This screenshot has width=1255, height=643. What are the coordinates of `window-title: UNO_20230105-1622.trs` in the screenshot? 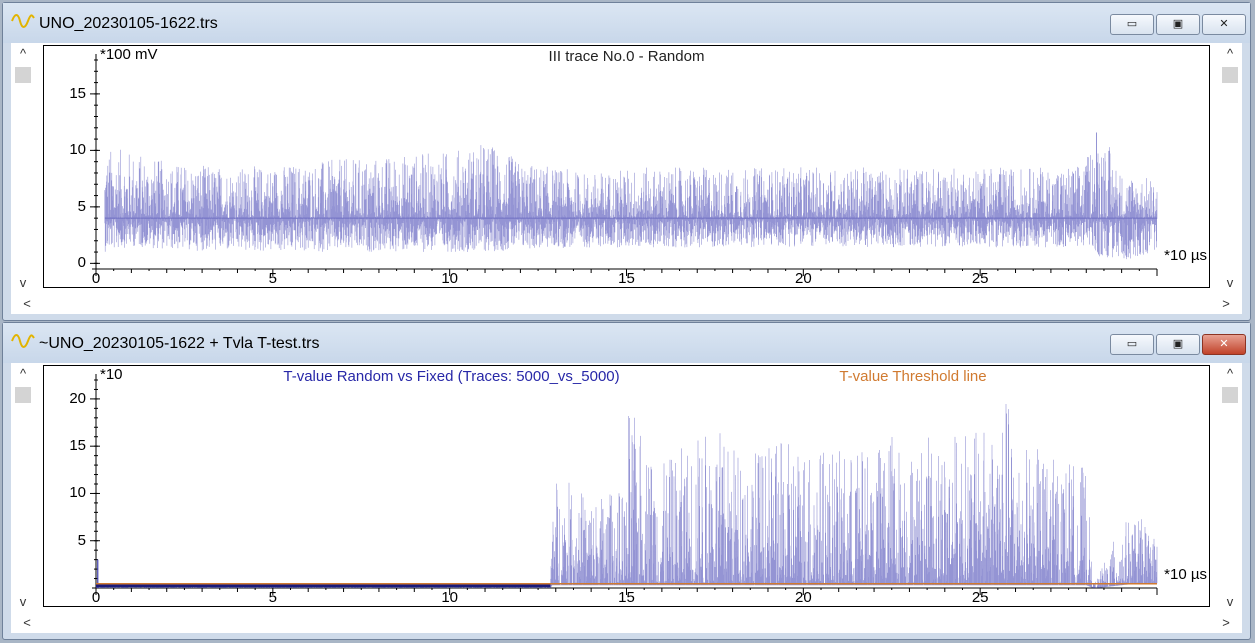 It's located at (128, 23).